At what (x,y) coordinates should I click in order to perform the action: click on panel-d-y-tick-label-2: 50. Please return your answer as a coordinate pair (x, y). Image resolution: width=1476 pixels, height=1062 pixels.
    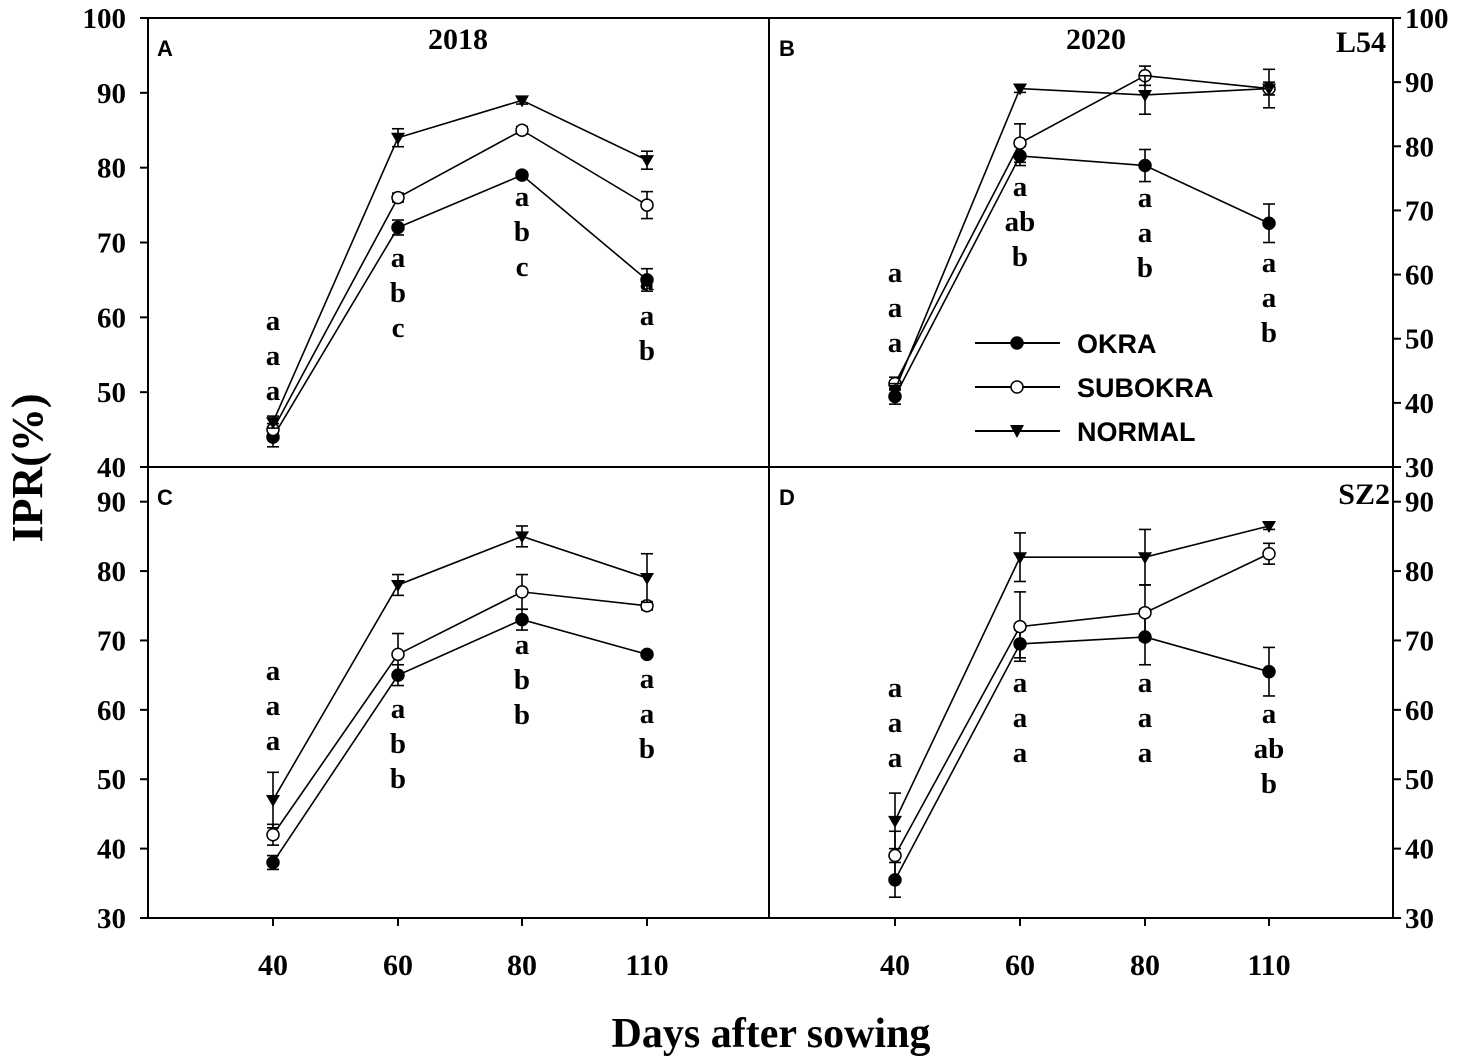
    Looking at the image, I should click on (1419, 780).